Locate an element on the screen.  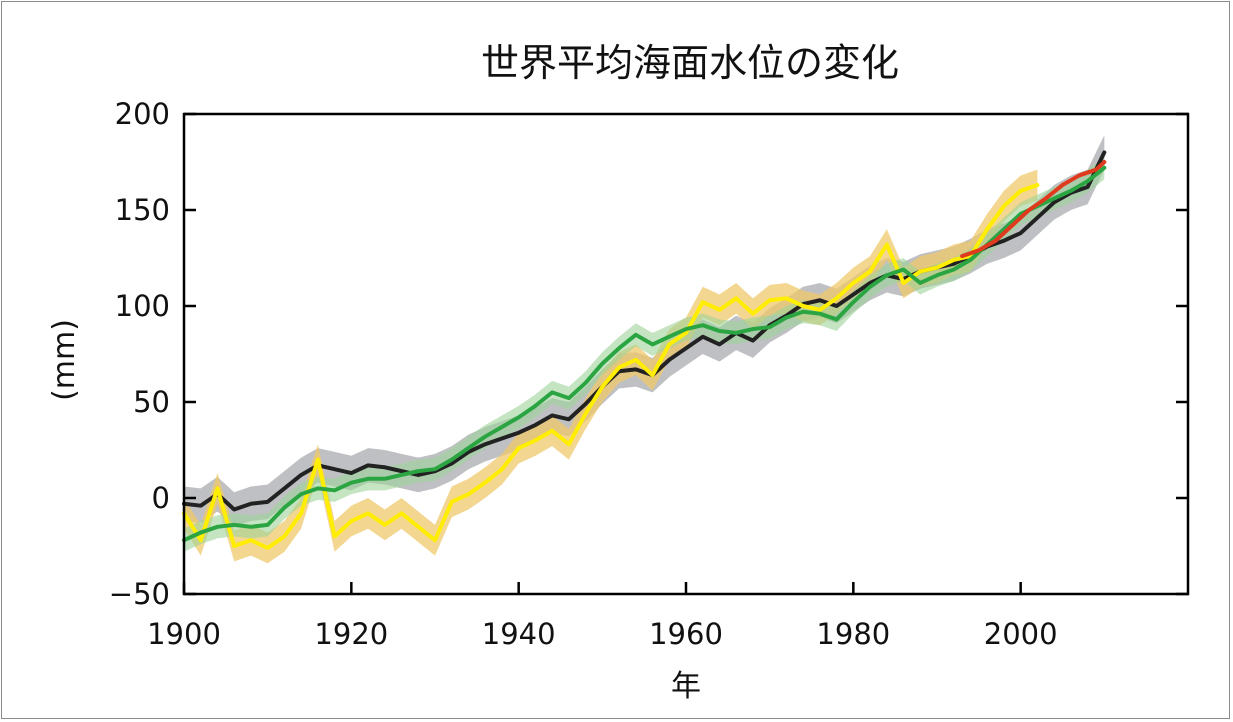
y-tick-label-50: 50 is located at coordinates (151, 402).